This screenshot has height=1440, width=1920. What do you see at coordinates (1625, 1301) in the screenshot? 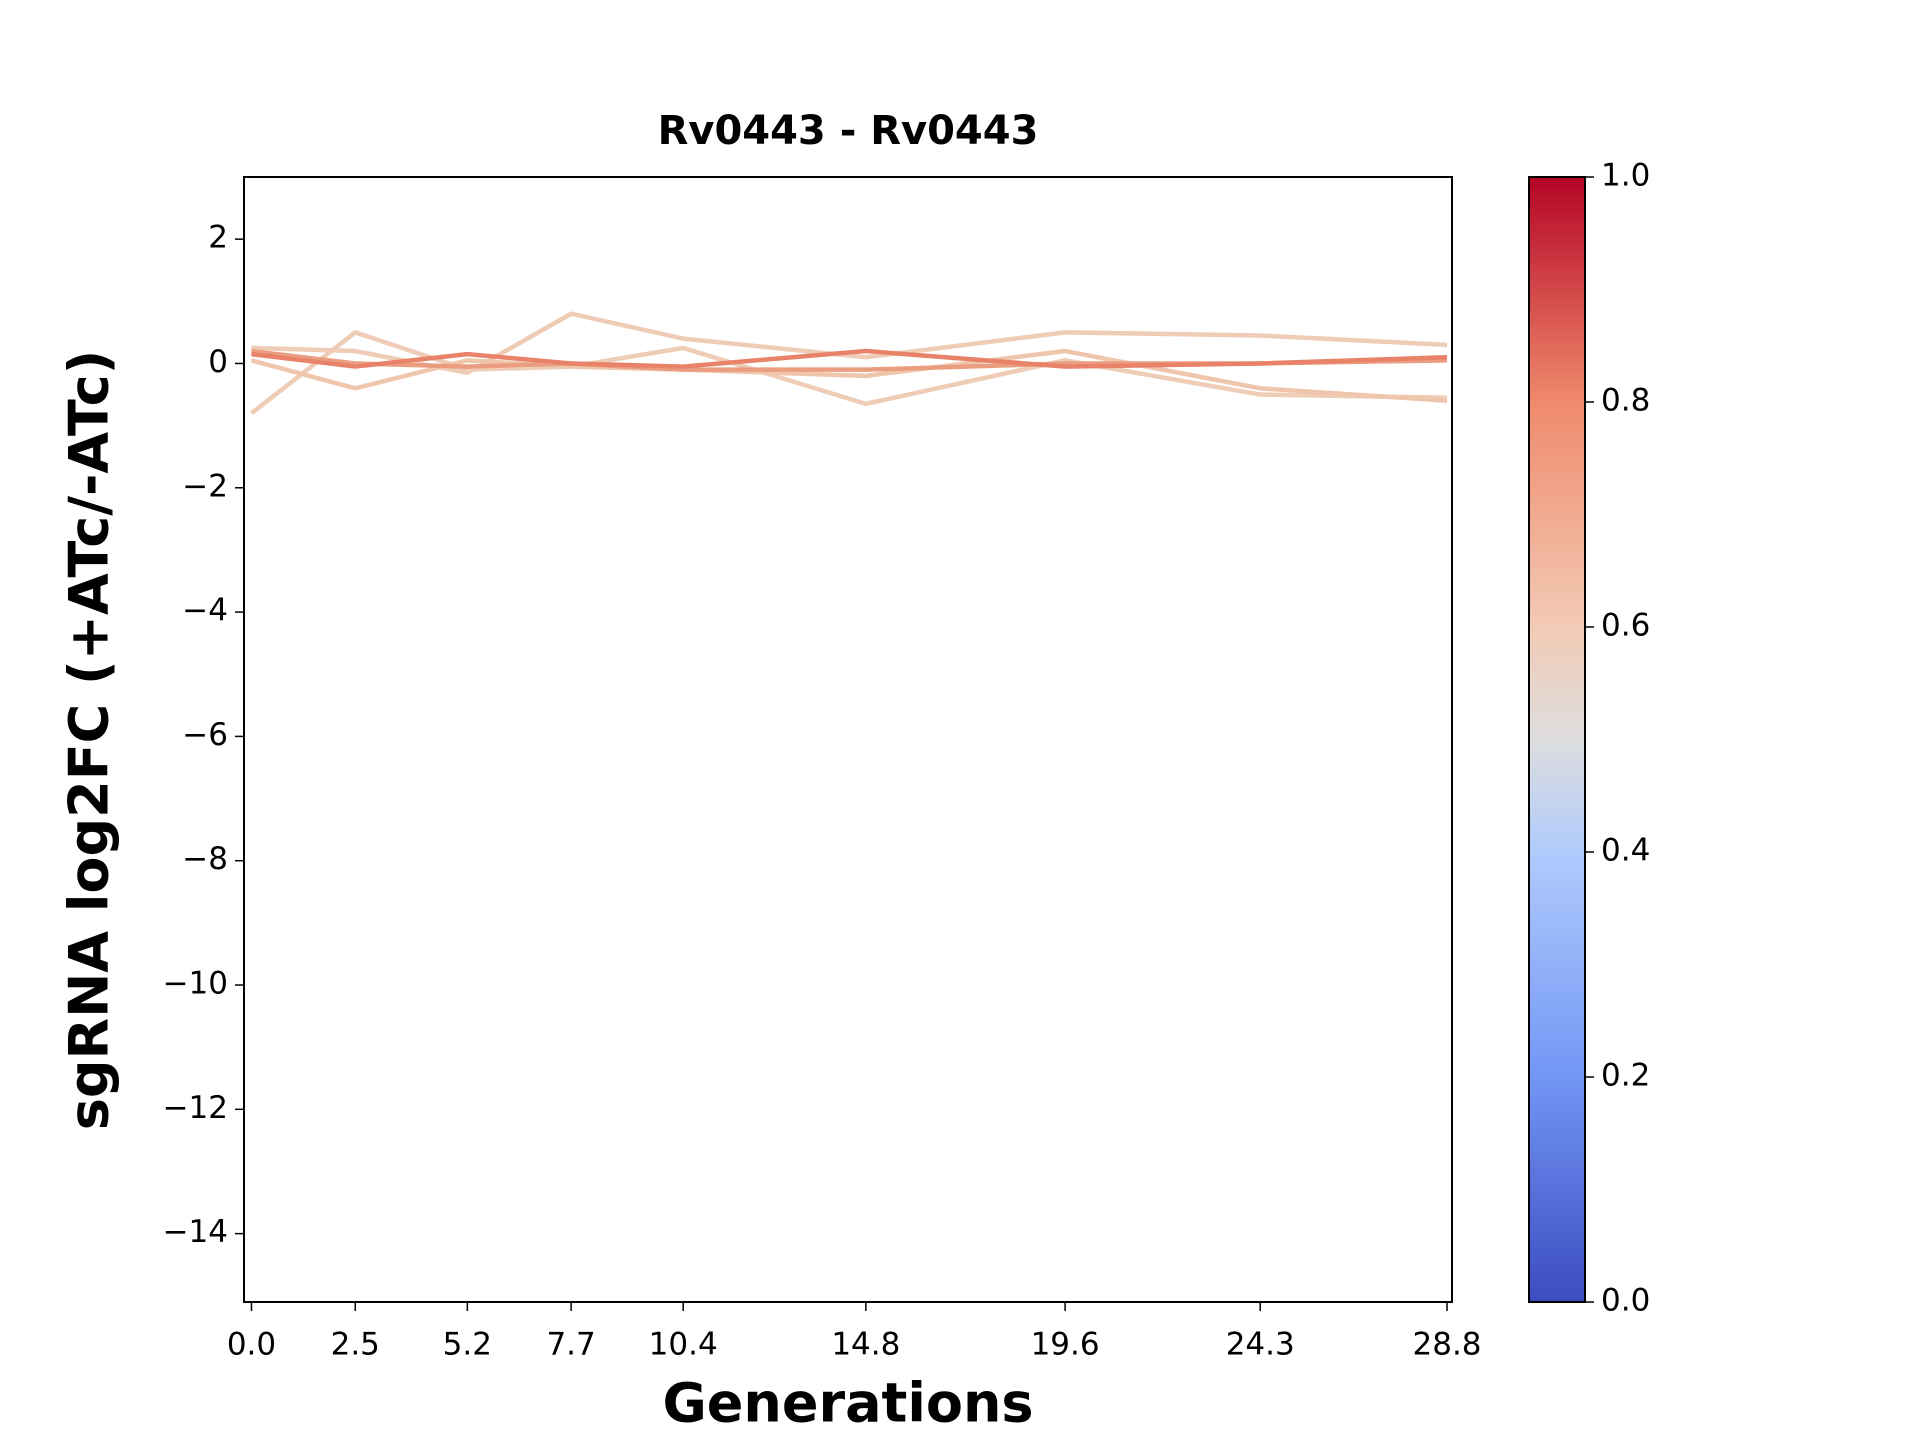
I see `colorbar-tick-label: 0.0` at bounding box center [1625, 1301].